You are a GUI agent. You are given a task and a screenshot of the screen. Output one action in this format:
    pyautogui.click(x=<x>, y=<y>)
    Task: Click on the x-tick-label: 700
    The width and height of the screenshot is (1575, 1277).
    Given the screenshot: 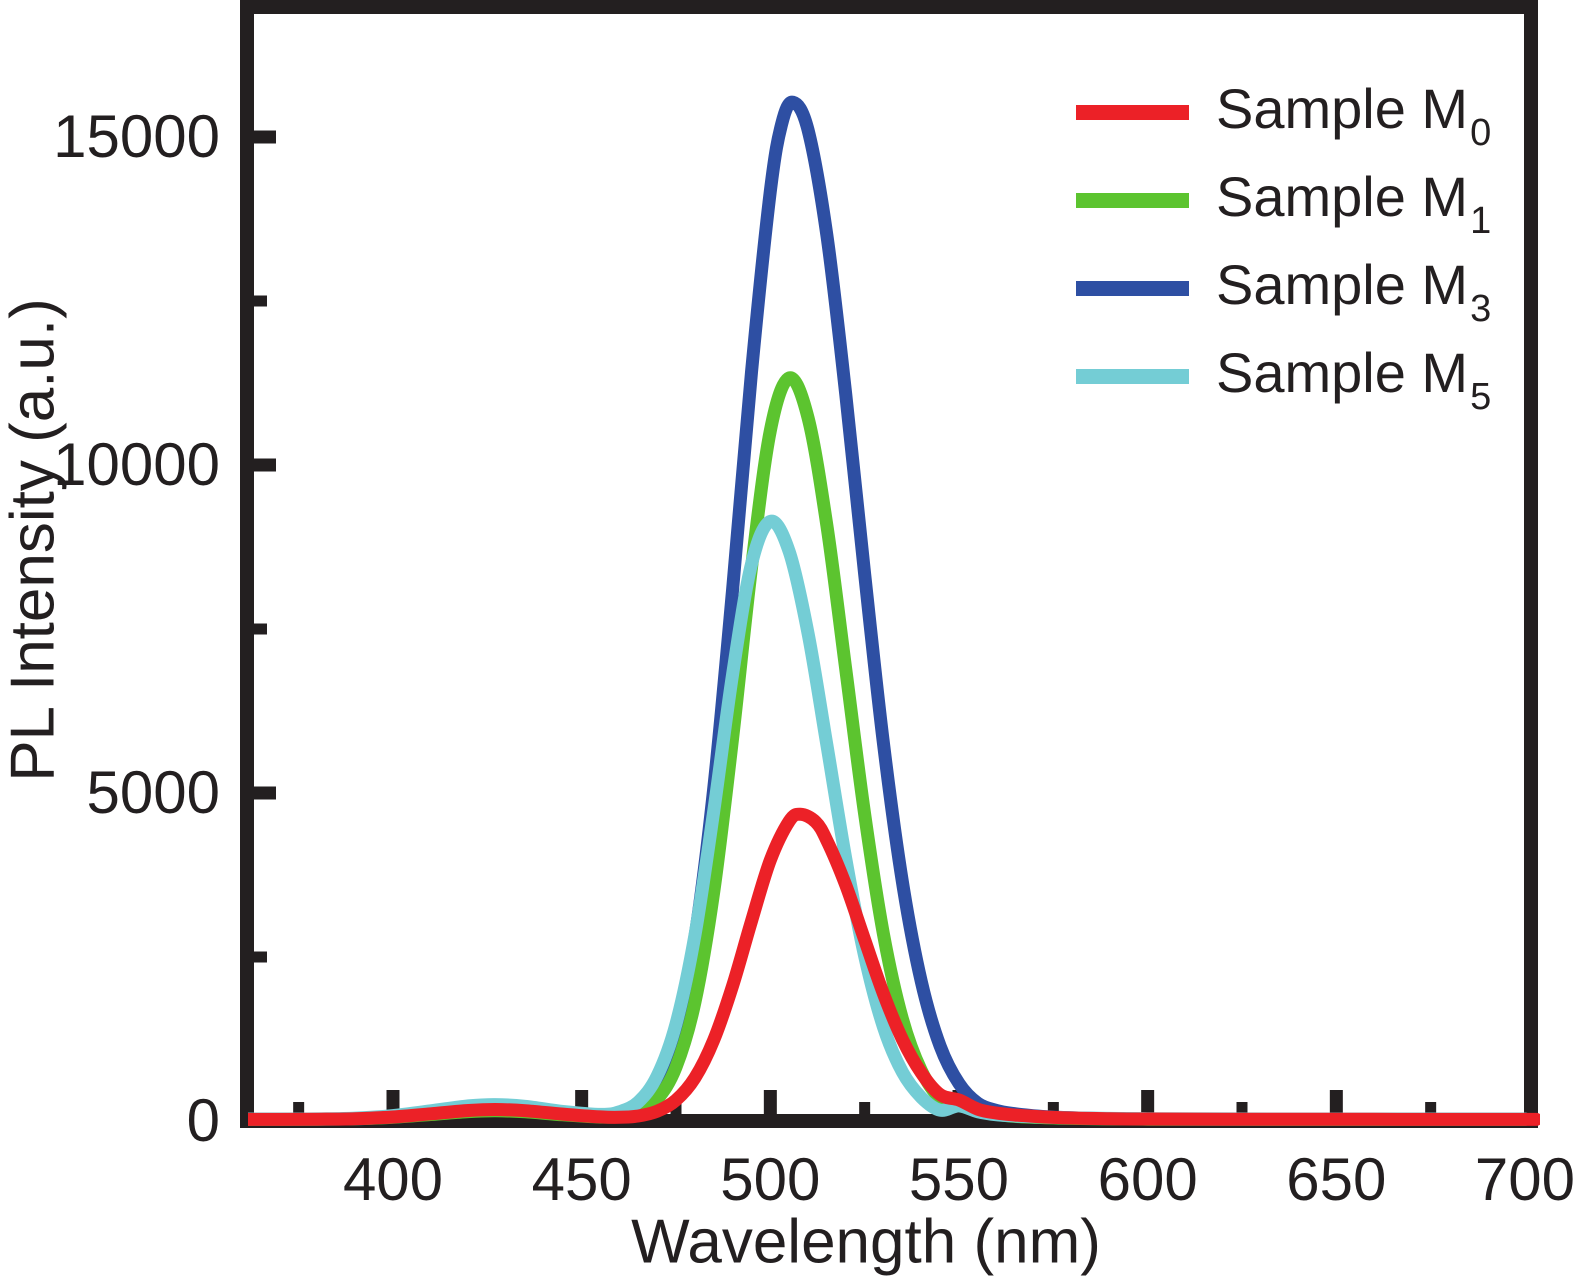 What is the action you would take?
    pyautogui.click(x=1524, y=1179)
    